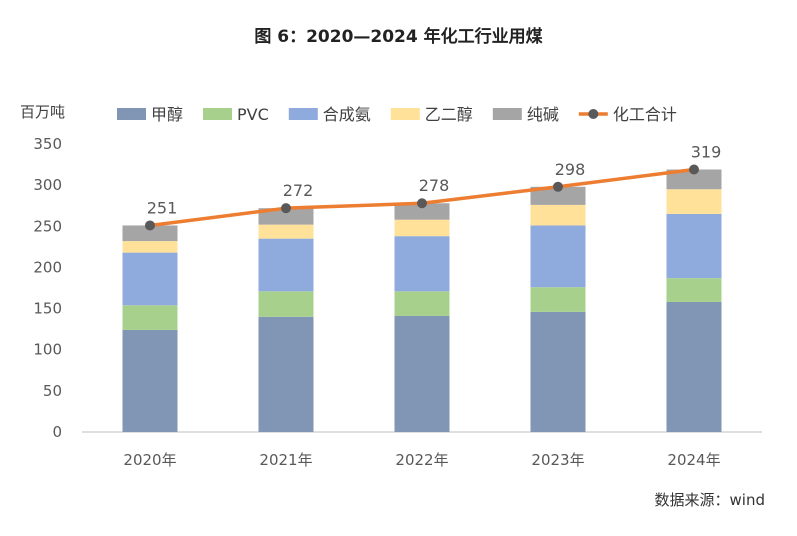 The image size is (797, 536). I want to click on total-data-label: 278, so click(434, 185).